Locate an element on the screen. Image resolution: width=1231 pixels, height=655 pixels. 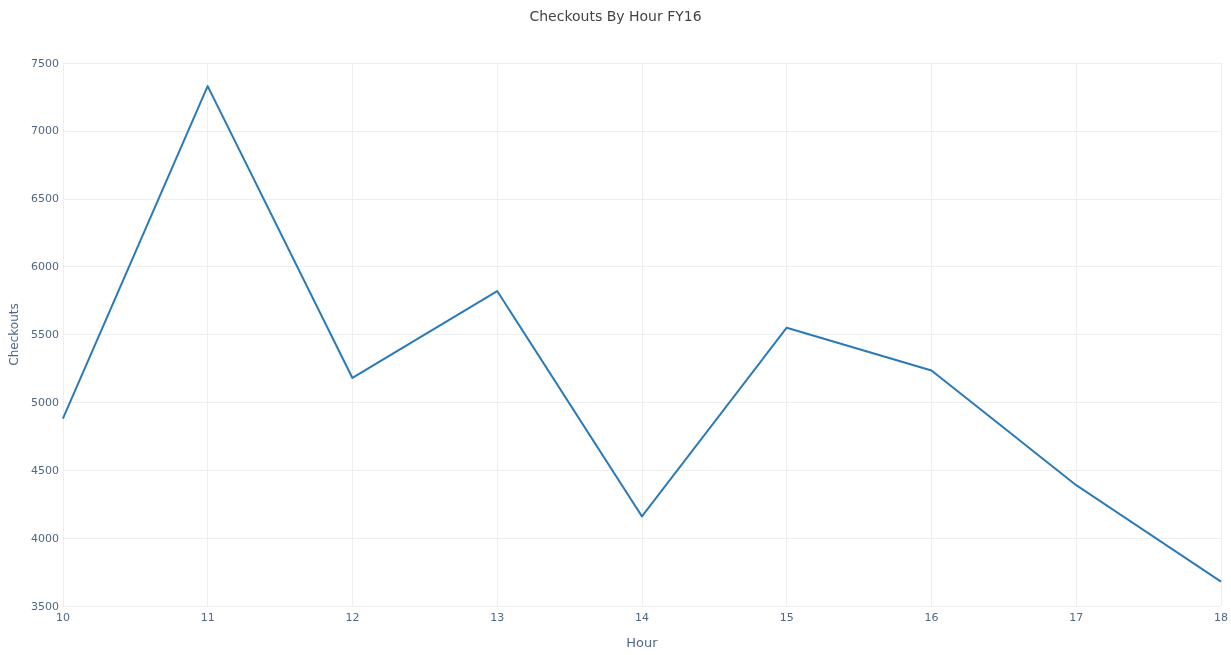
y-tick-label: 3500 is located at coordinates (44, 606).